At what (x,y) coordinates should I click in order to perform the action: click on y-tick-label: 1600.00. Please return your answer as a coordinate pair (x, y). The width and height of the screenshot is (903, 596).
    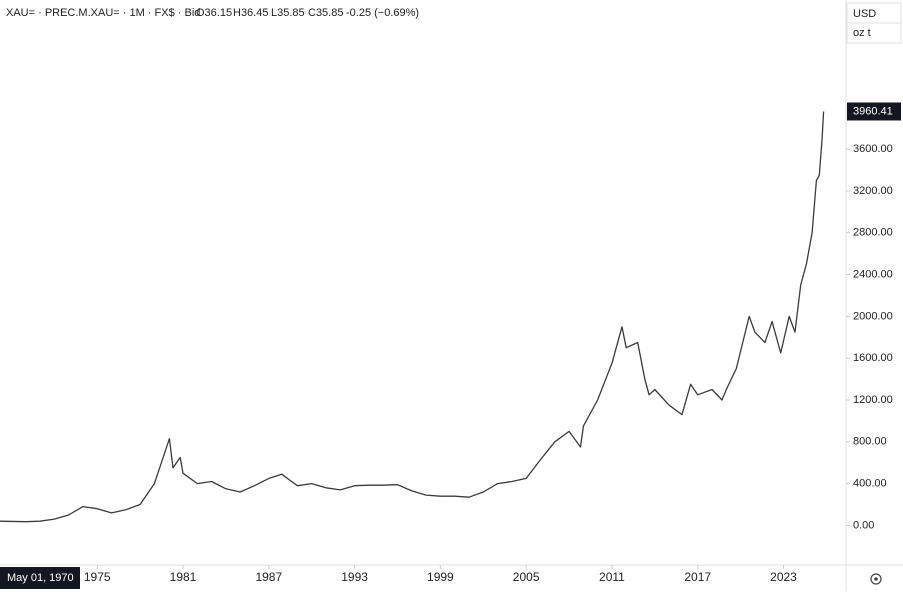
    Looking at the image, I should click on (873, 358).